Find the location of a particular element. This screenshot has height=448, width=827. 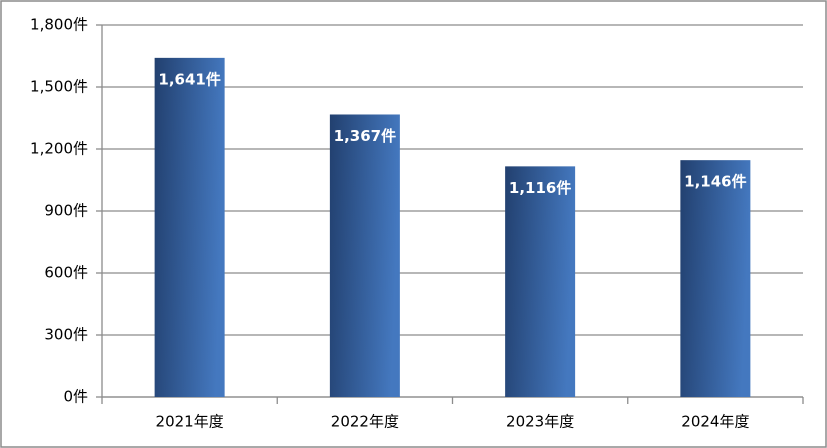

y-tick-label: 1,800件 is located at coordinates (59, 25).